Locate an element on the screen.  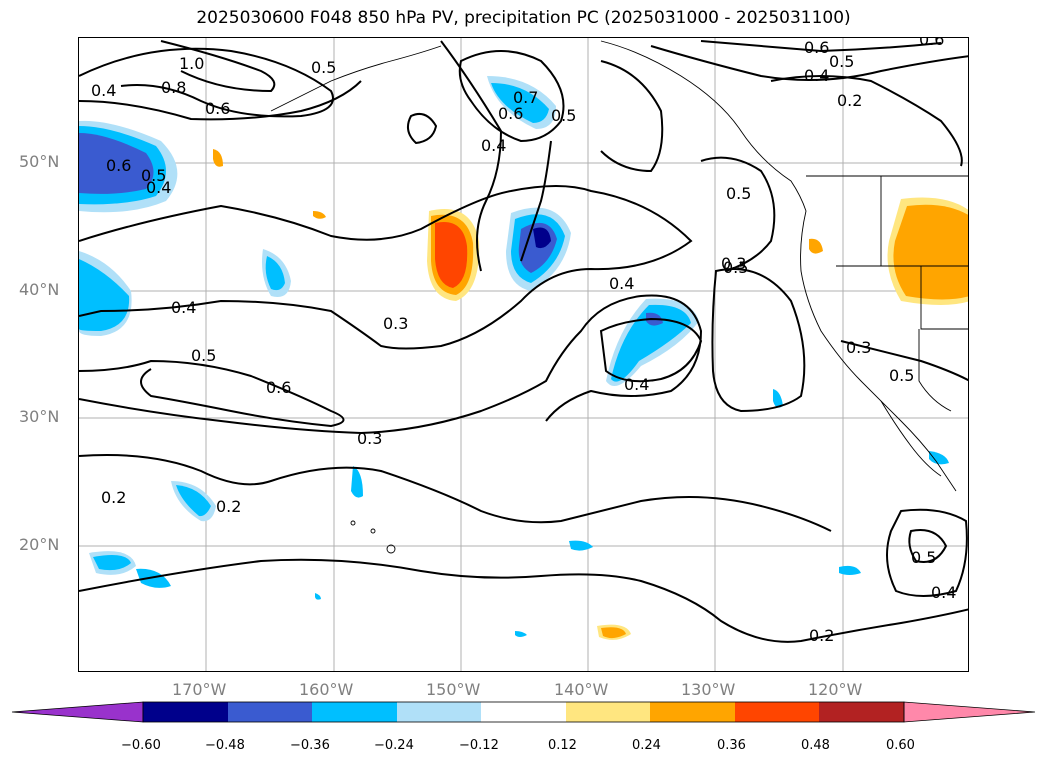
colorbar-extend-low is located at coordinates (77, 712).